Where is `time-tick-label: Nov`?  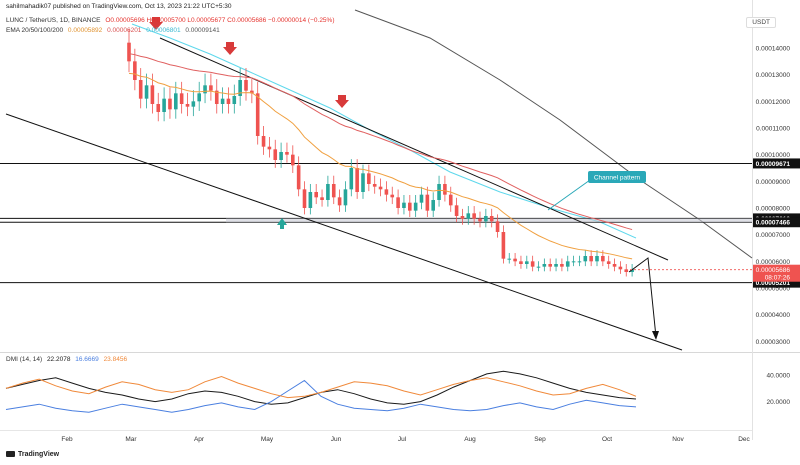
time-tick-label: Nov is located at coordinates (678, 439).